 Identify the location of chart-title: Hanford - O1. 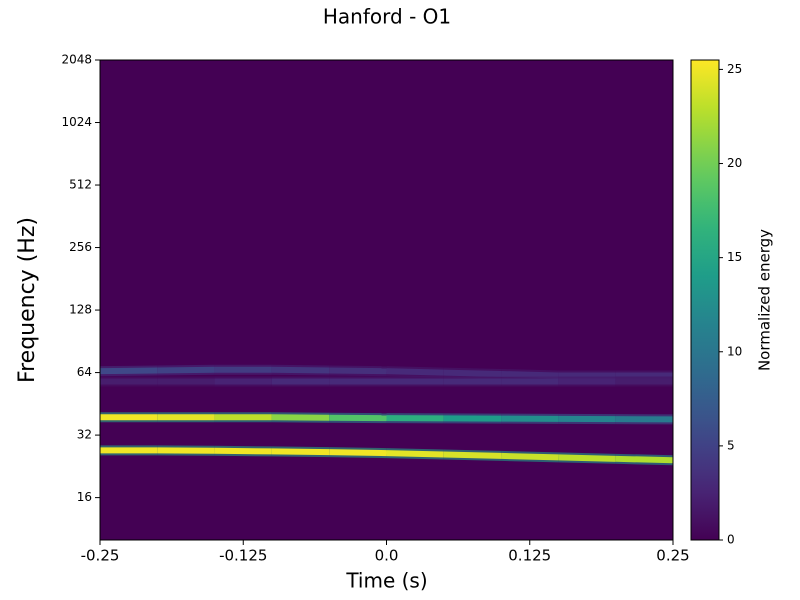
(387, 17).